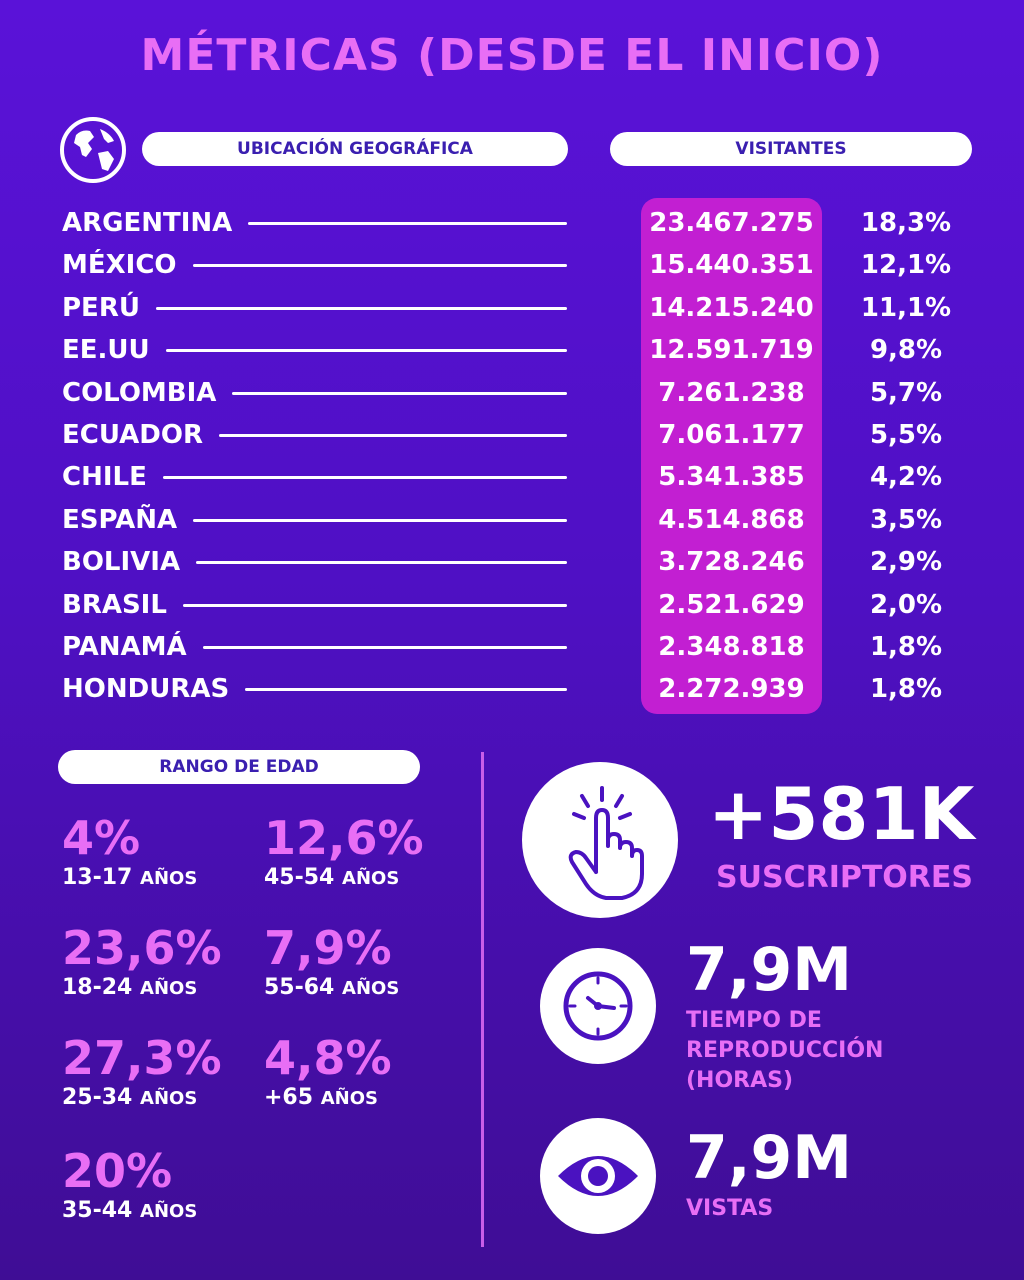 The image size is (1024, 1280). What do you see at coordinates (97, 1097) in the screenshot?
I see `age-range-value: 25-34` at bounding box center [97, 1097].